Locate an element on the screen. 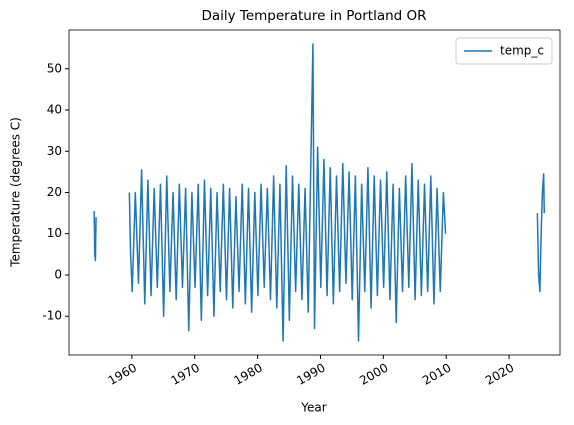 This screenshot has height=425, width=574. legend-box is located at coordinates (504, 51).